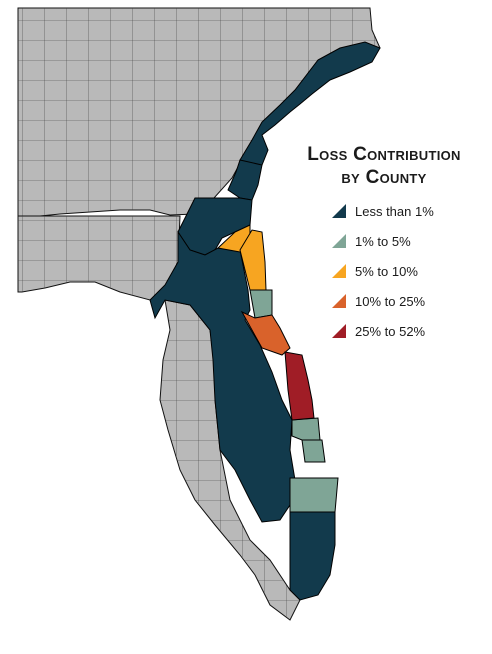 The height and width of the screenshot is (654, 492). Describe the element at coordinates (394, 211) in the screenshot. I see `legend-item-label: Less than 1%` at that location.